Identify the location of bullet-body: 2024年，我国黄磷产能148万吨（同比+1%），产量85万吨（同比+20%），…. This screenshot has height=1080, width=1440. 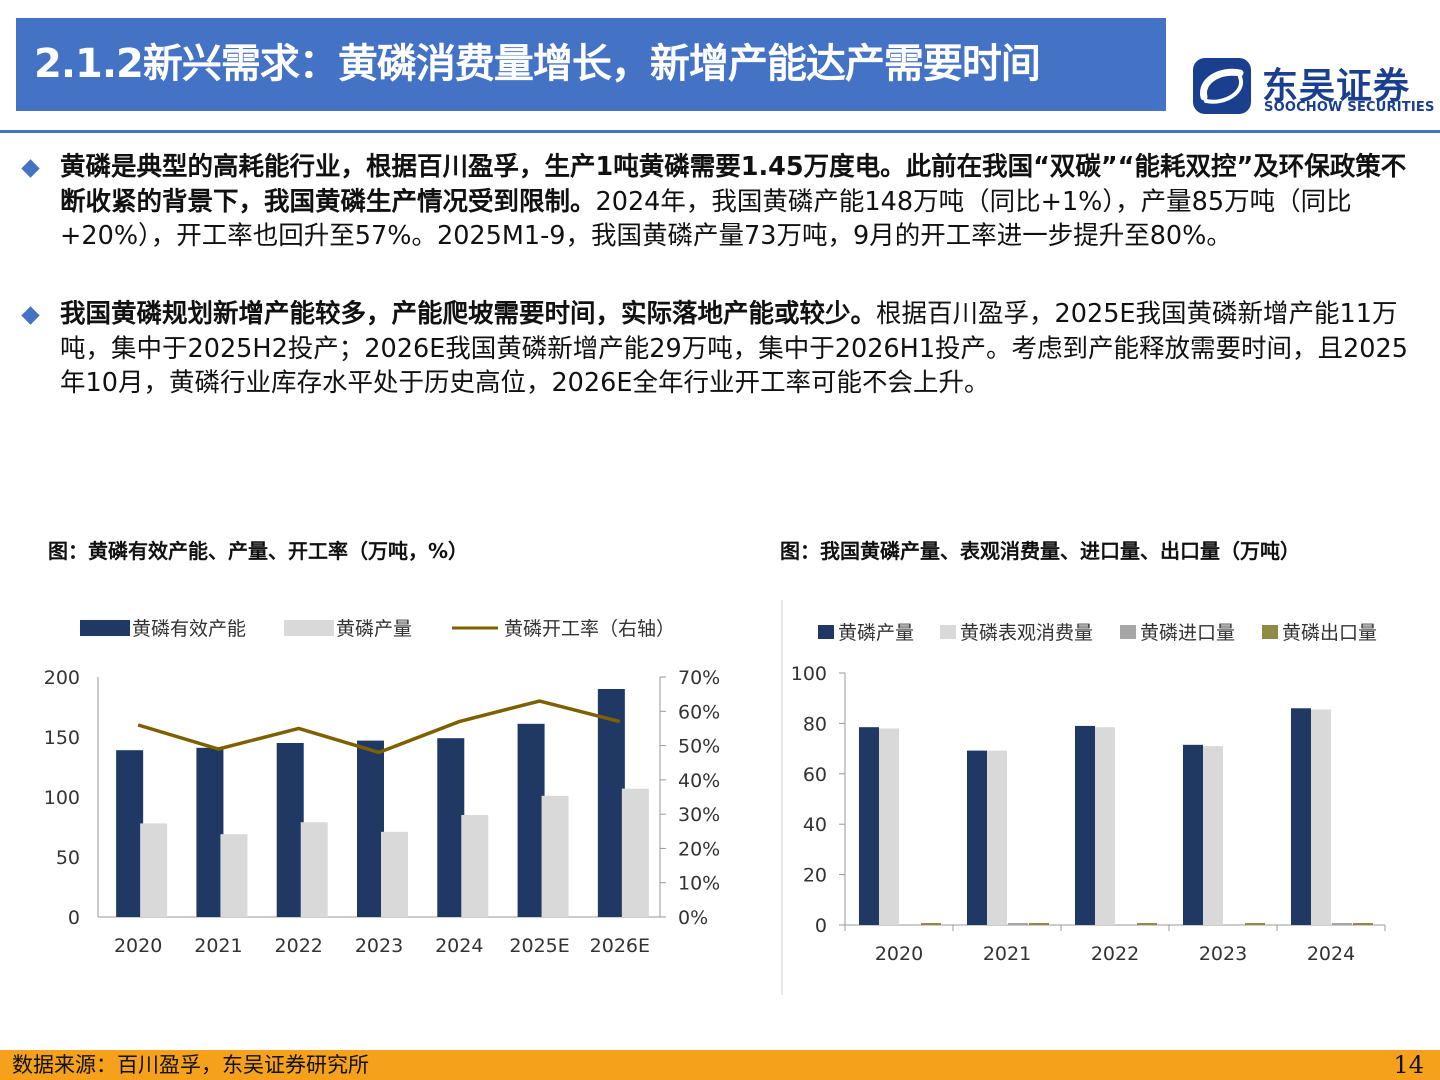
(706, 219).